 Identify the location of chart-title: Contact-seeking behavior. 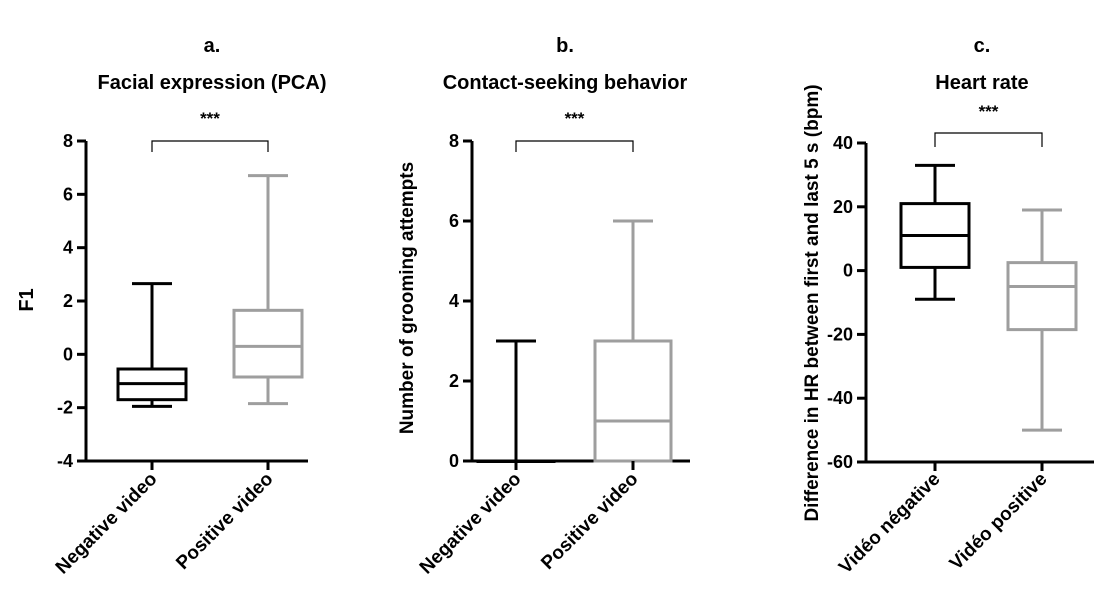
(565, 83).